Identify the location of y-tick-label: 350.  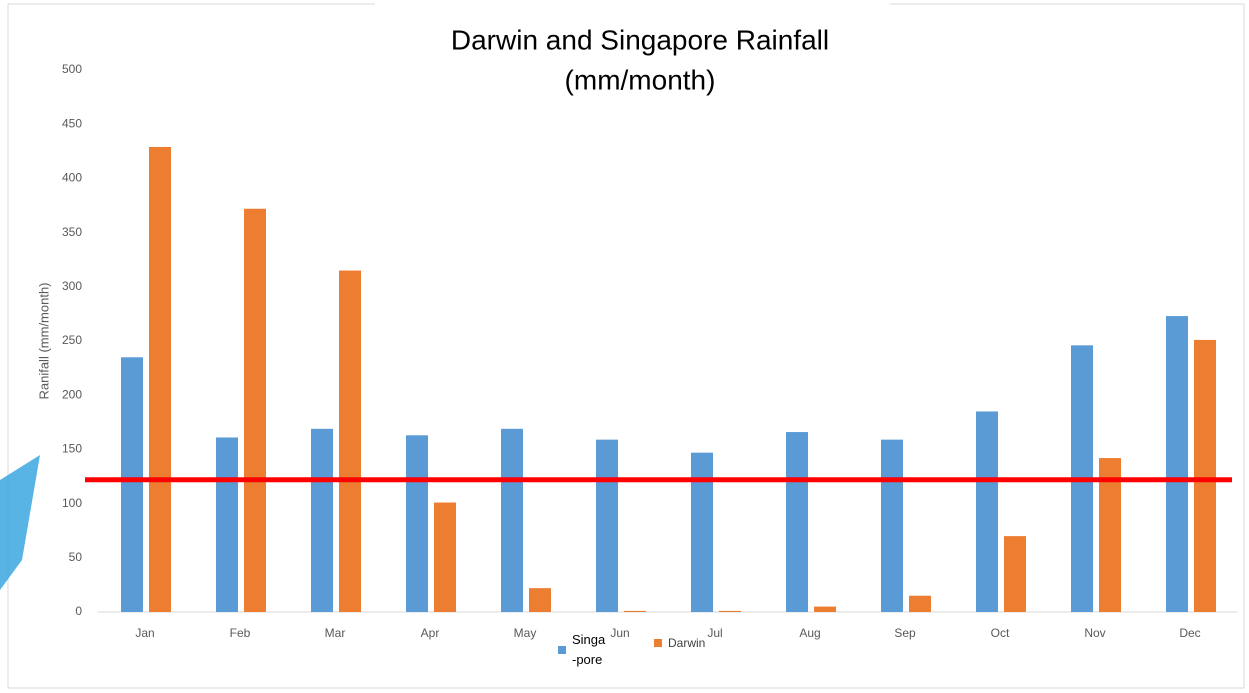
(72, 232).